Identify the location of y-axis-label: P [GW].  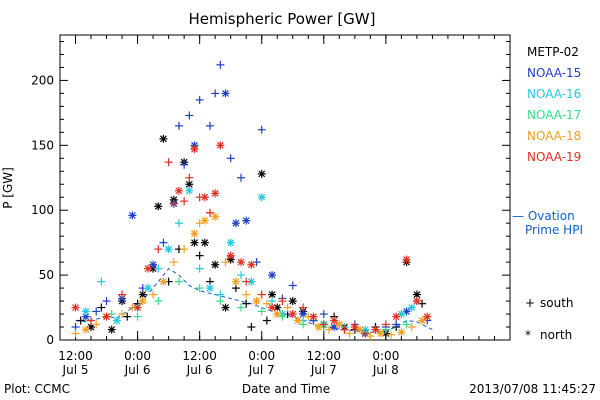
(8, 188).